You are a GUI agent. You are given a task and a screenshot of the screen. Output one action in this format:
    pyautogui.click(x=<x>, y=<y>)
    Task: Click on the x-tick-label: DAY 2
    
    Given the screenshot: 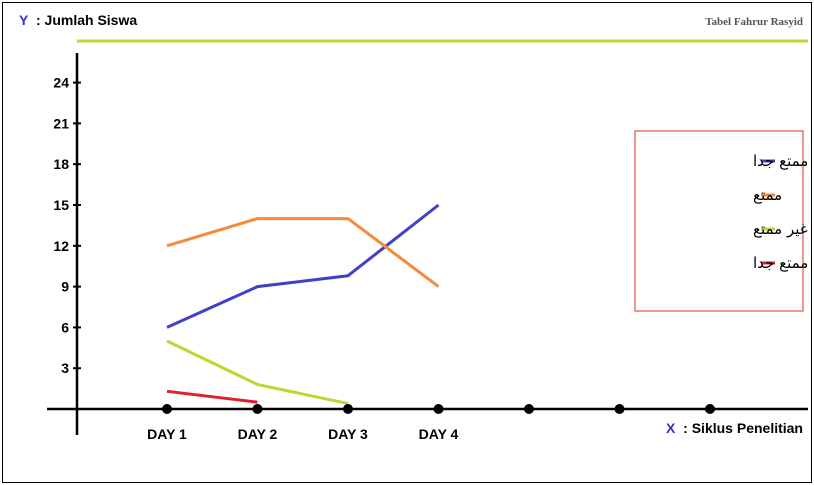 What is the action you would take?
    pyautogui.click(x=258, y=434)
    